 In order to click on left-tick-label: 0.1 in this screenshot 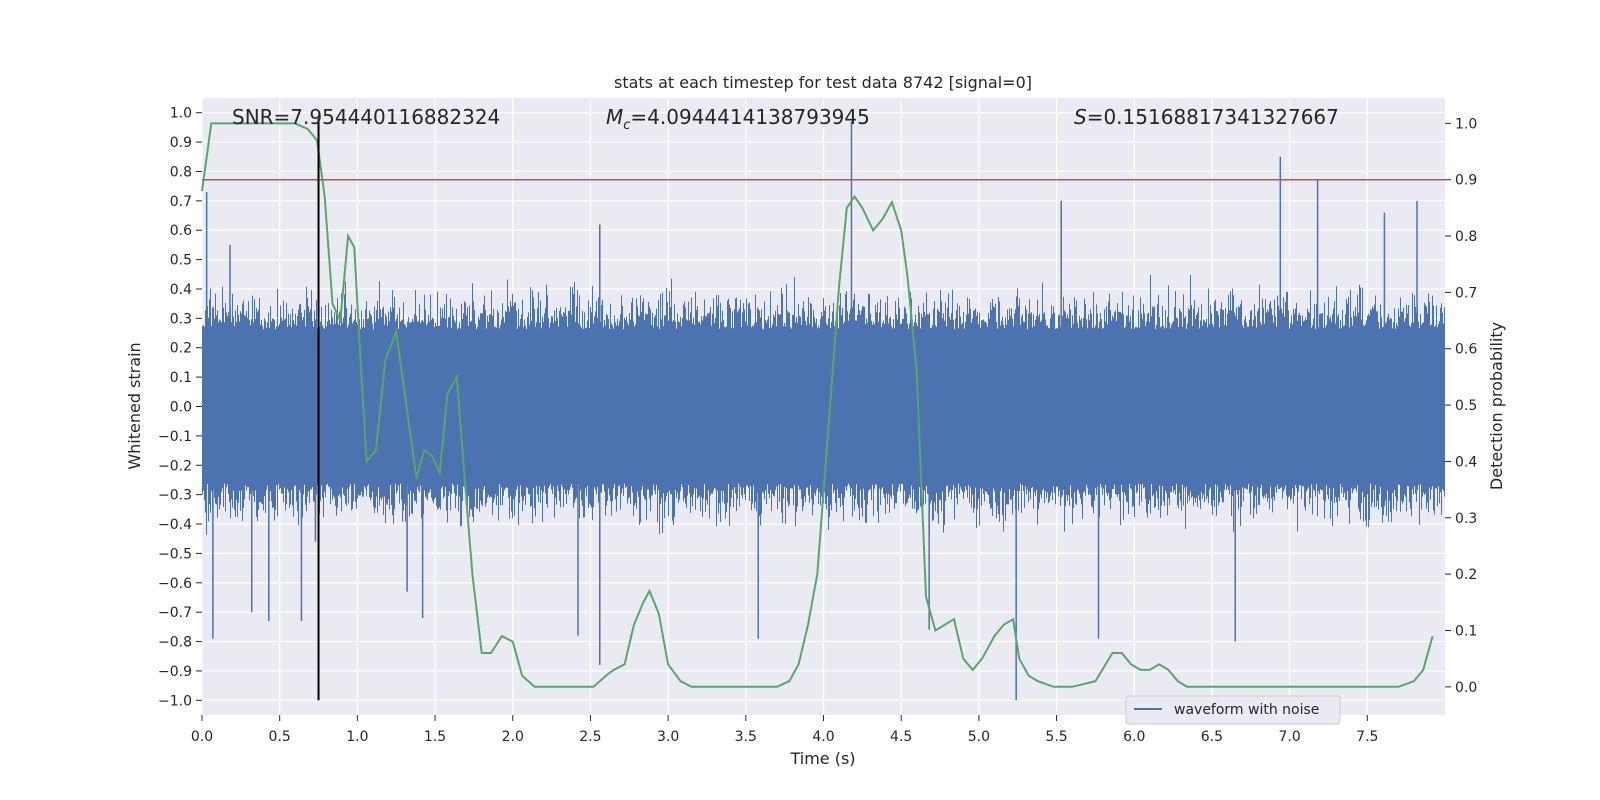, I will do `click(181, 378)`.